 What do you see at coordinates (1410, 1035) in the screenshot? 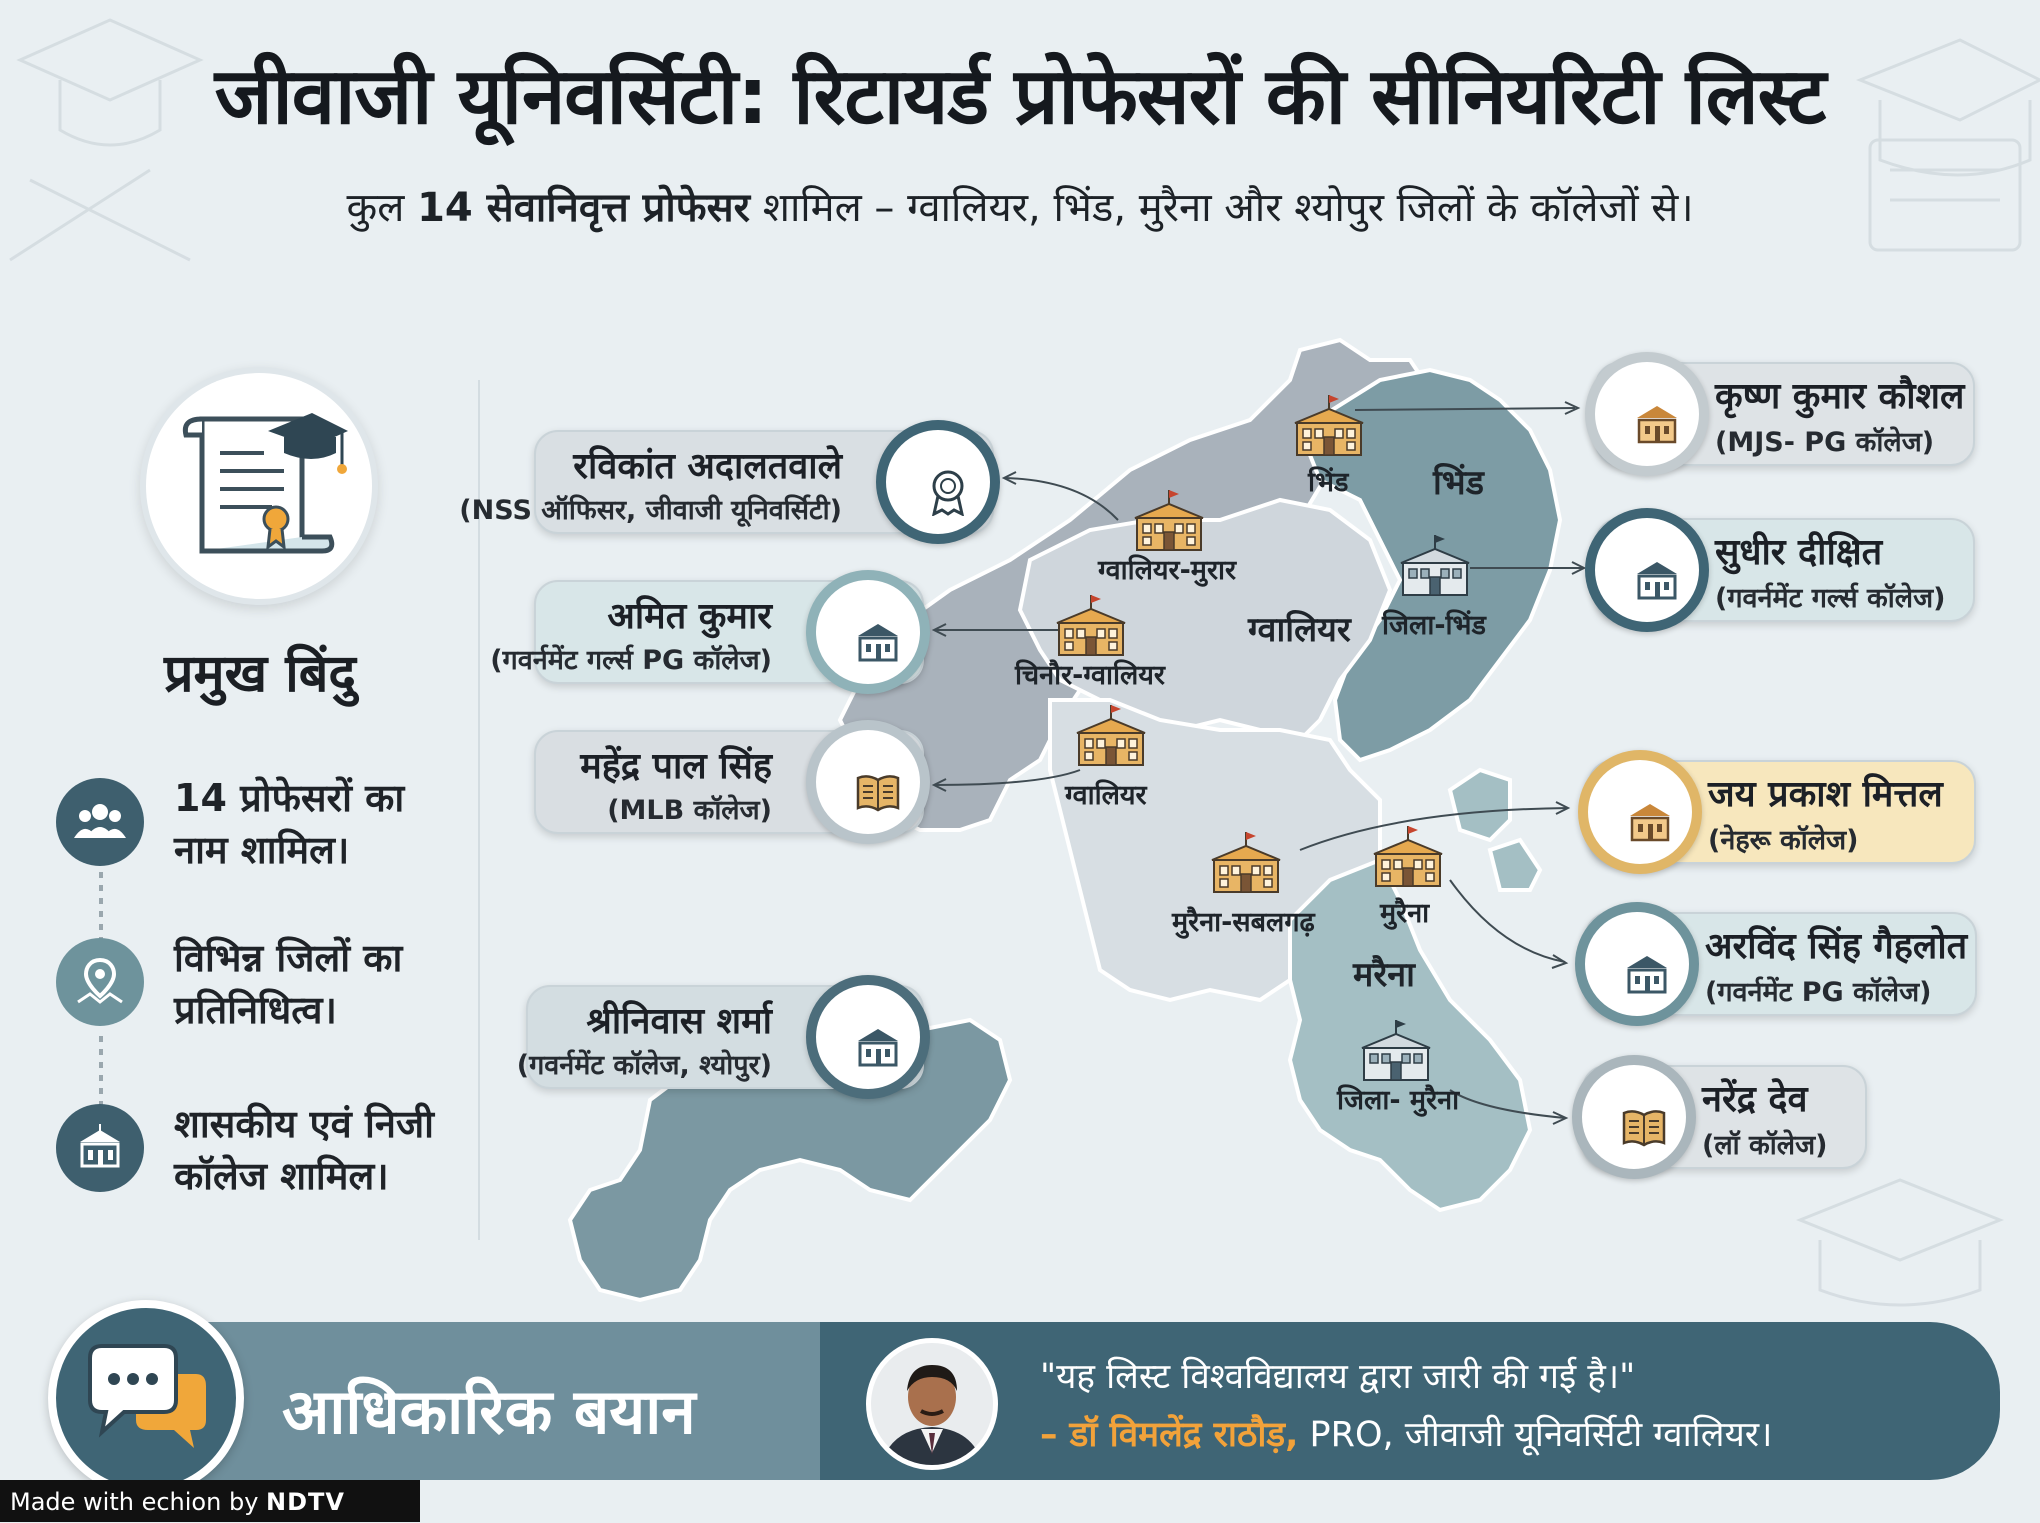
I see `region-morena-district` at bounding box center [1410, 1035].